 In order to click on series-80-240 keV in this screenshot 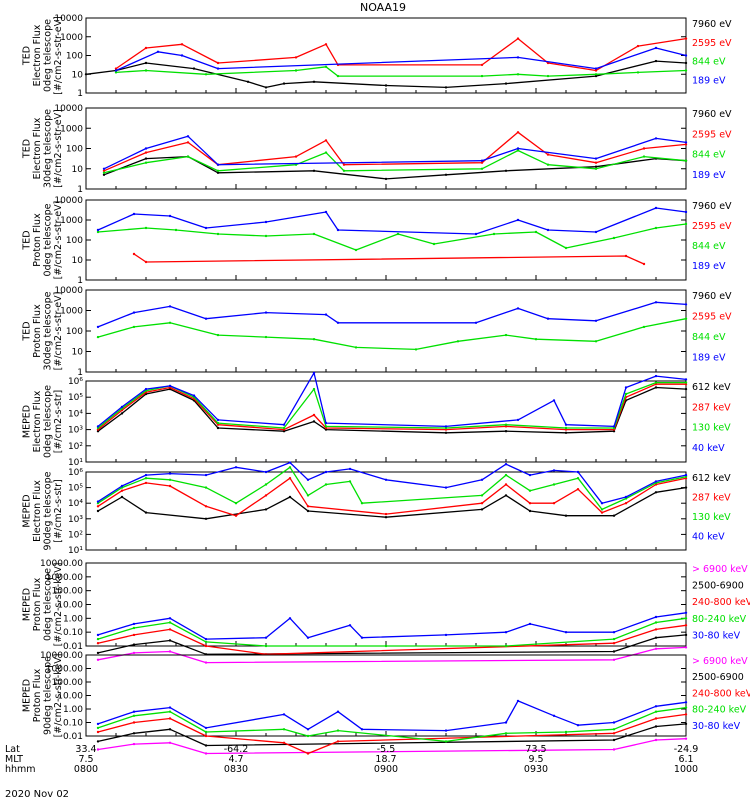, I will do `click(392, 724)`.